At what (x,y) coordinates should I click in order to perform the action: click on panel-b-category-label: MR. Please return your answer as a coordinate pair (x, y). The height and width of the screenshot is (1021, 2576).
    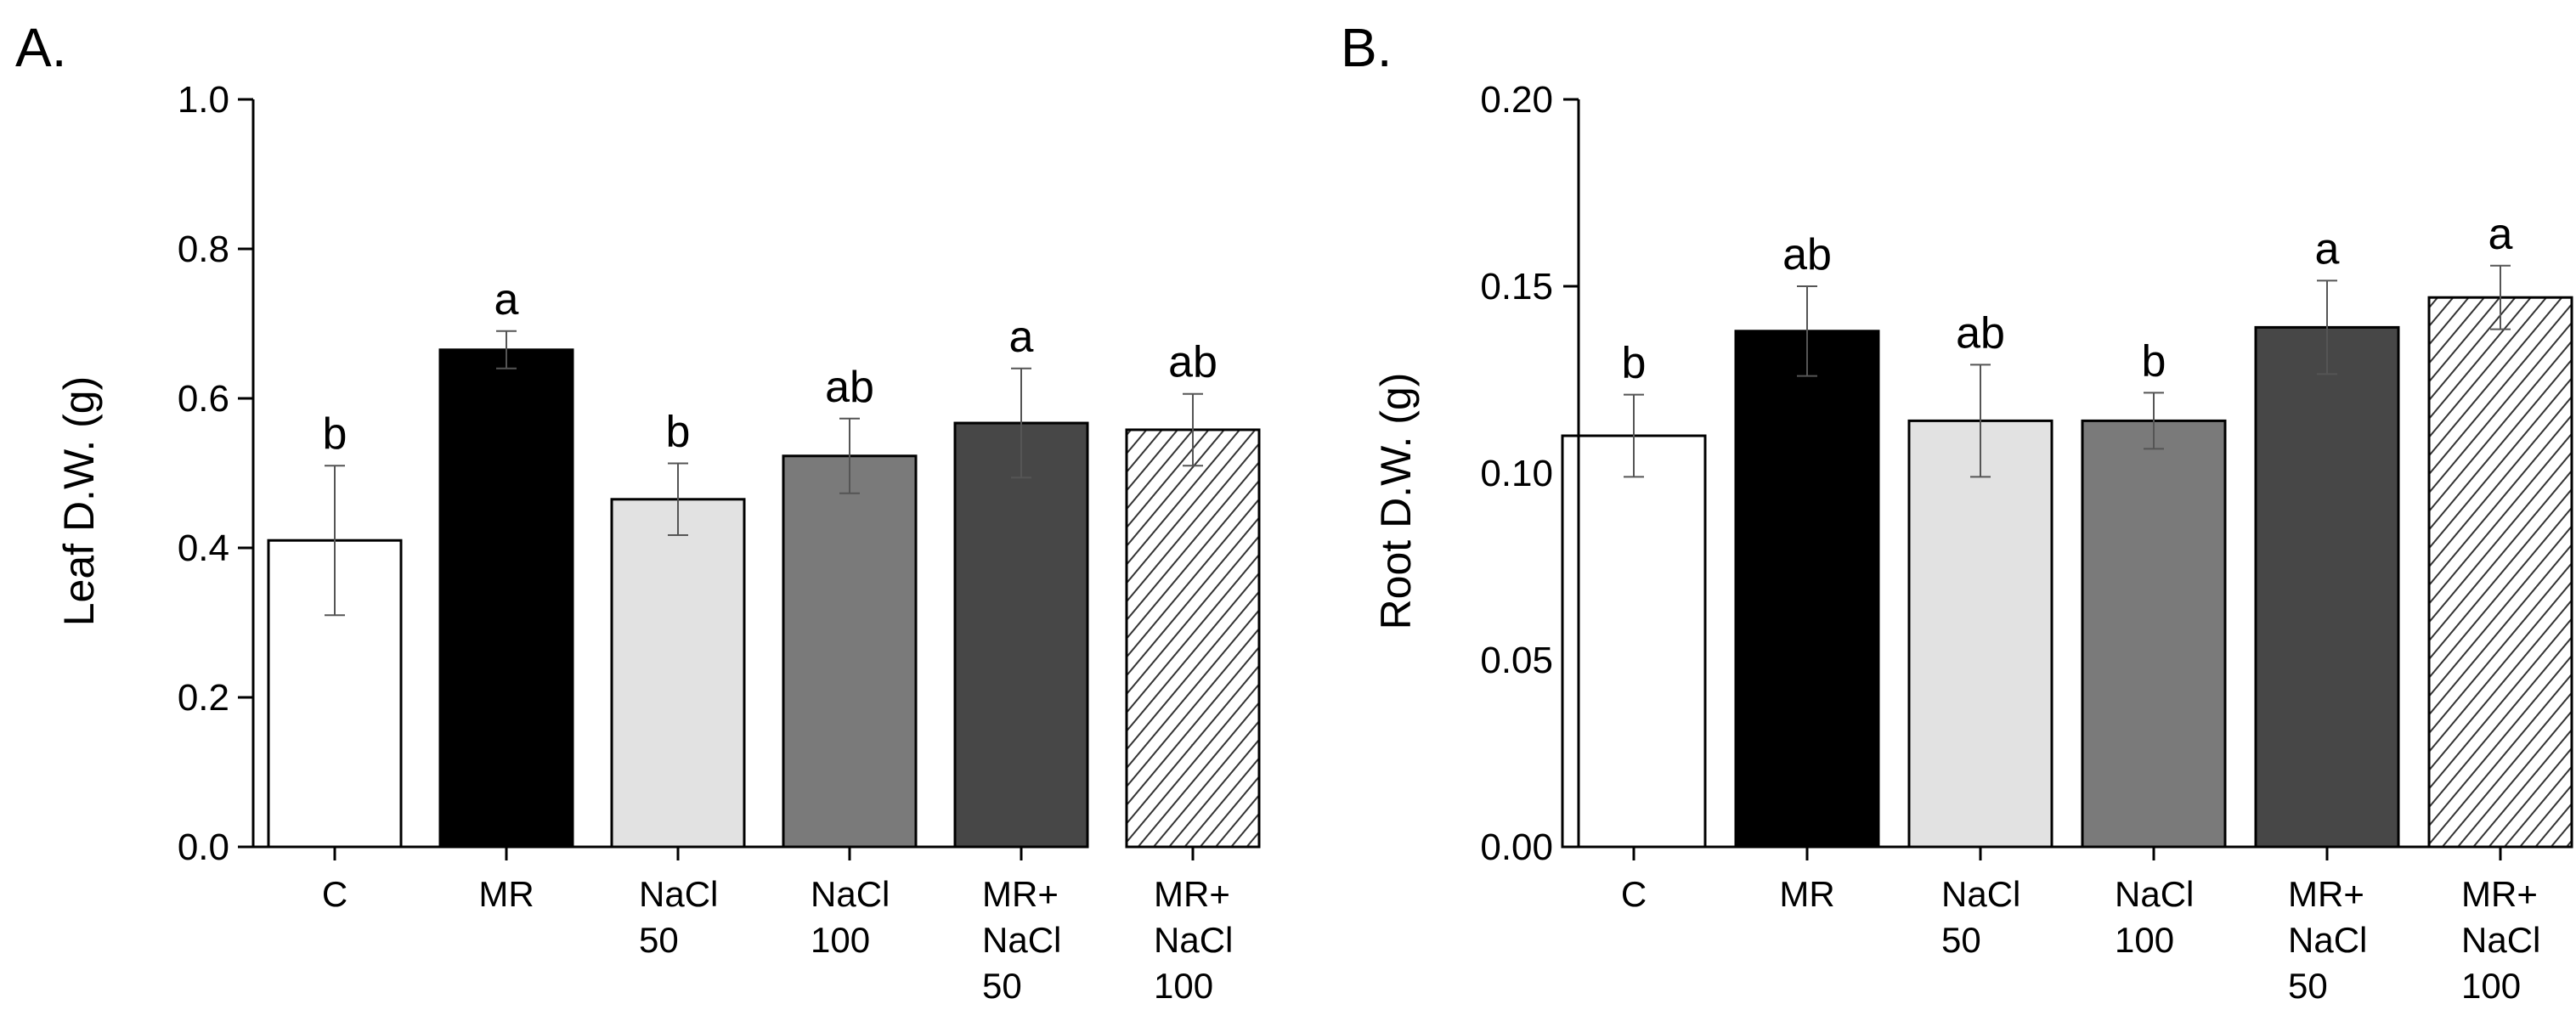
    Looking at the image, I should click on (1806, 894).